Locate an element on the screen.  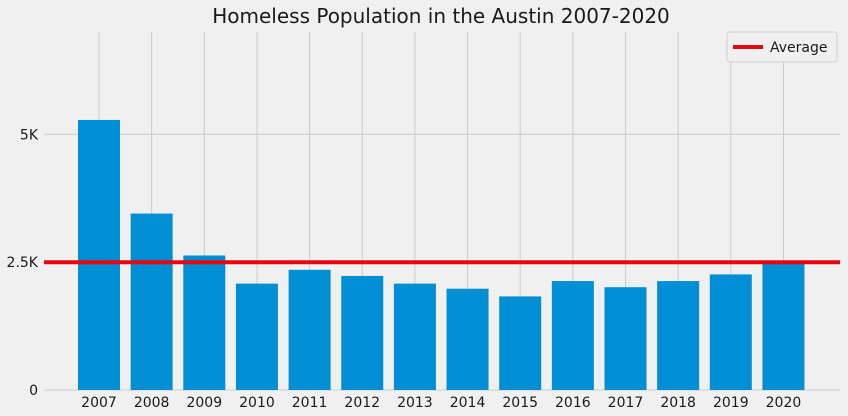
legend-label-average: Average is located at coordinates (799, 48).